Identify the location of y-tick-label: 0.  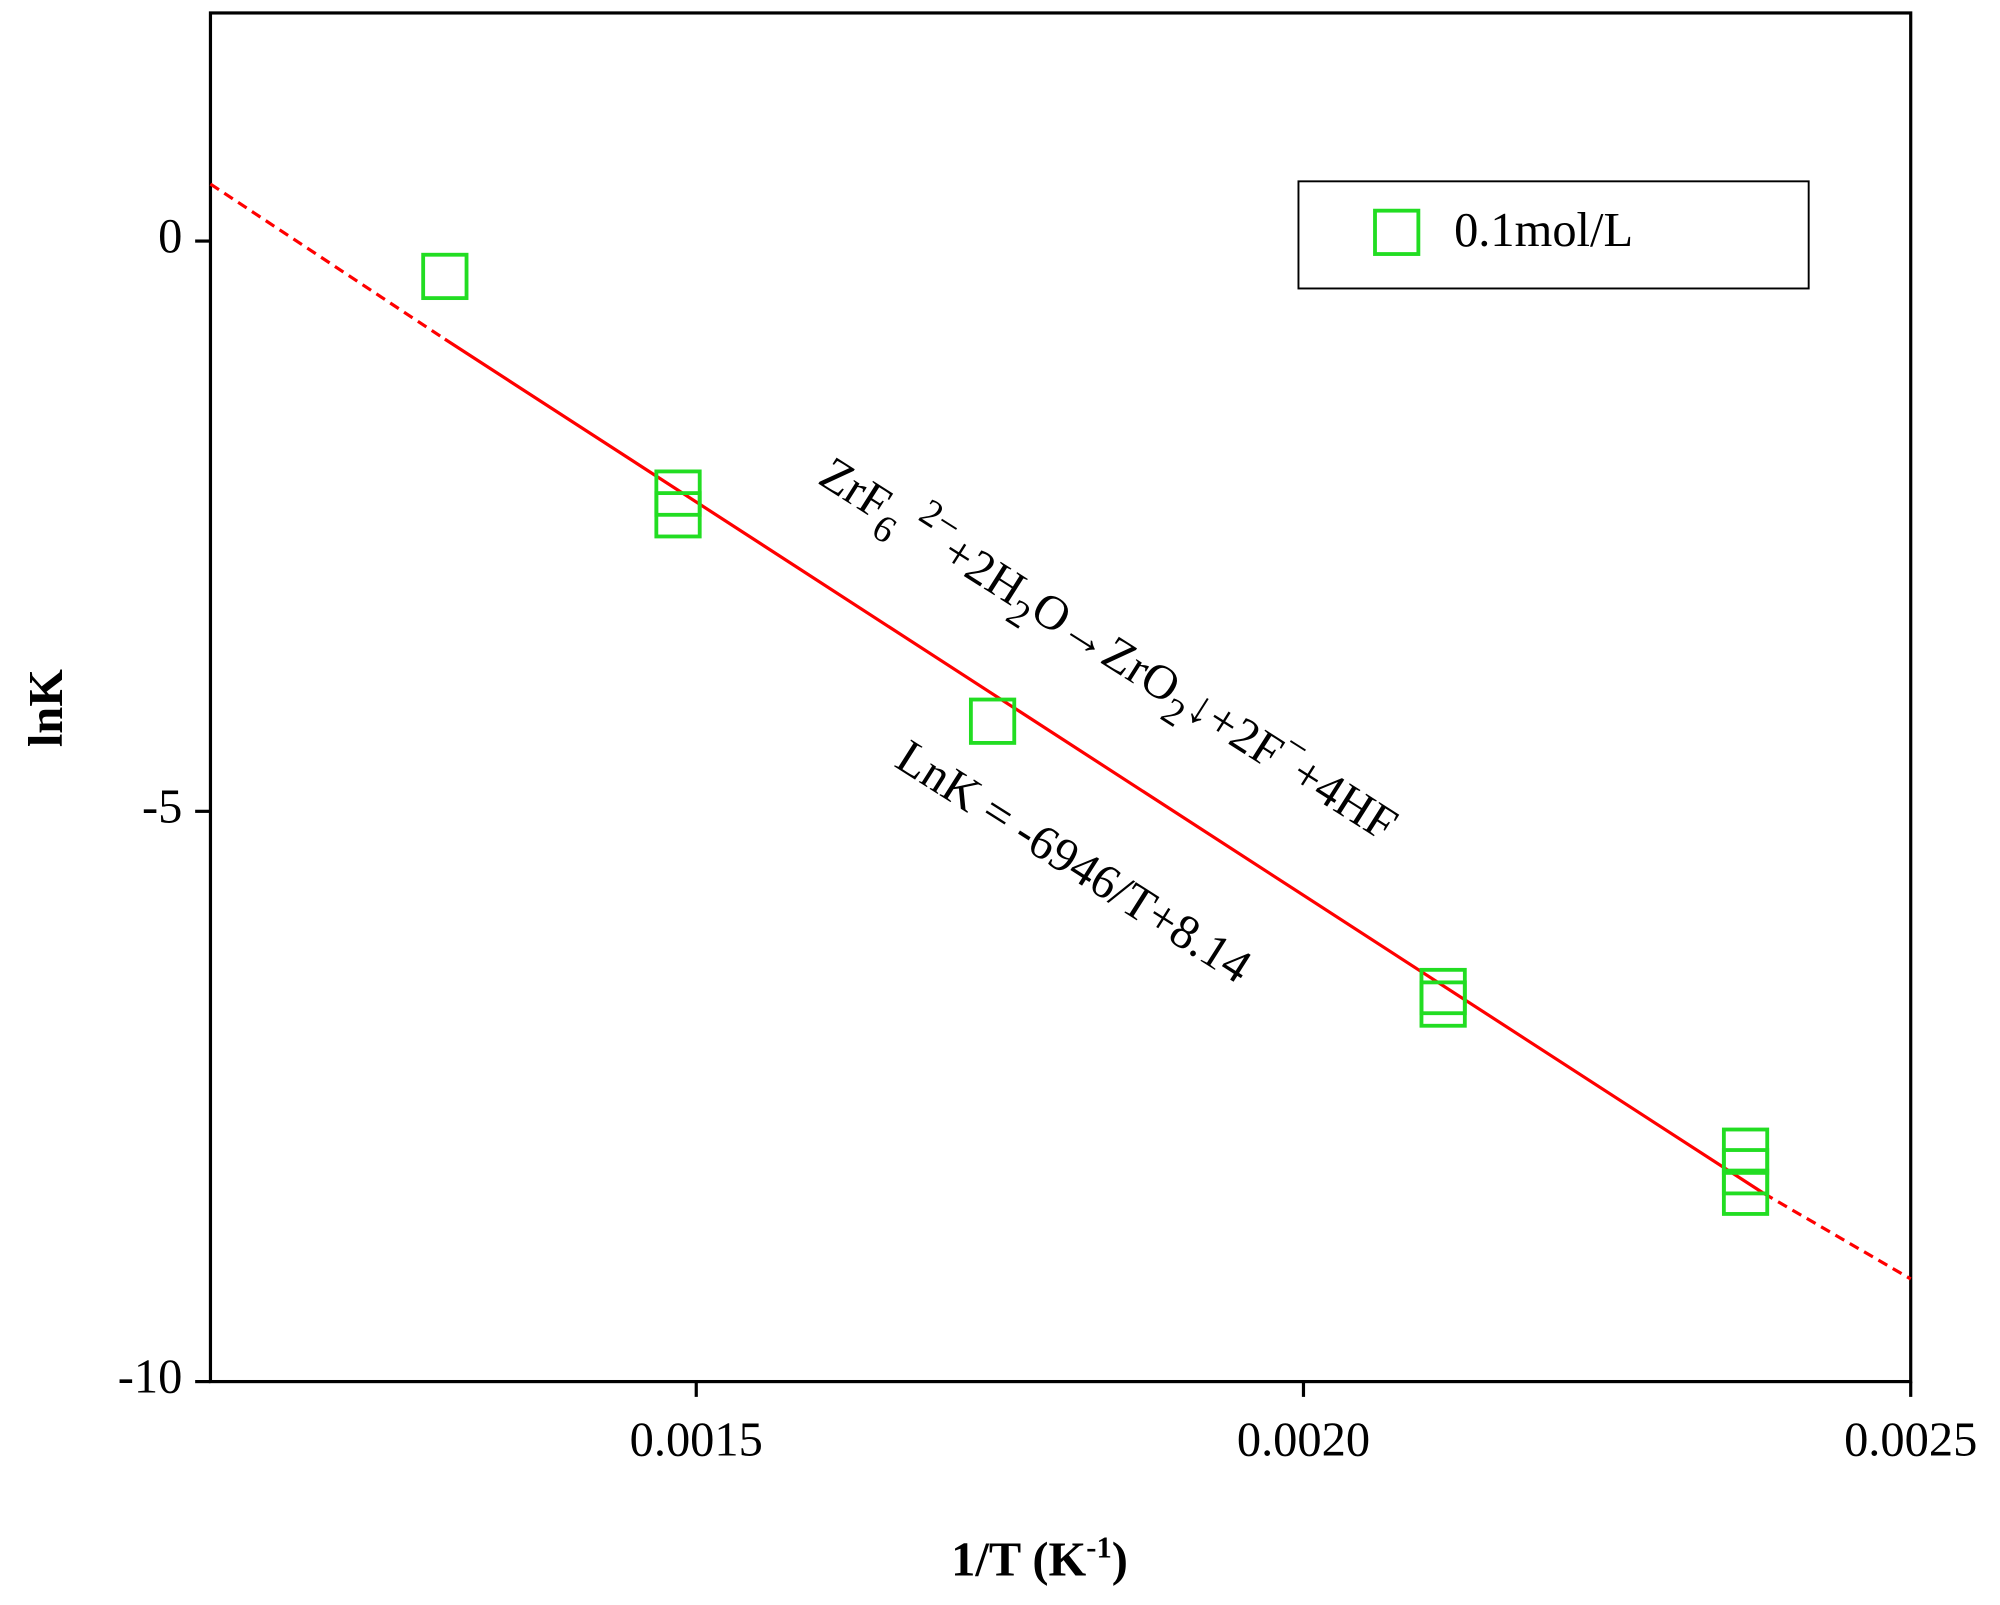
(170, 236).